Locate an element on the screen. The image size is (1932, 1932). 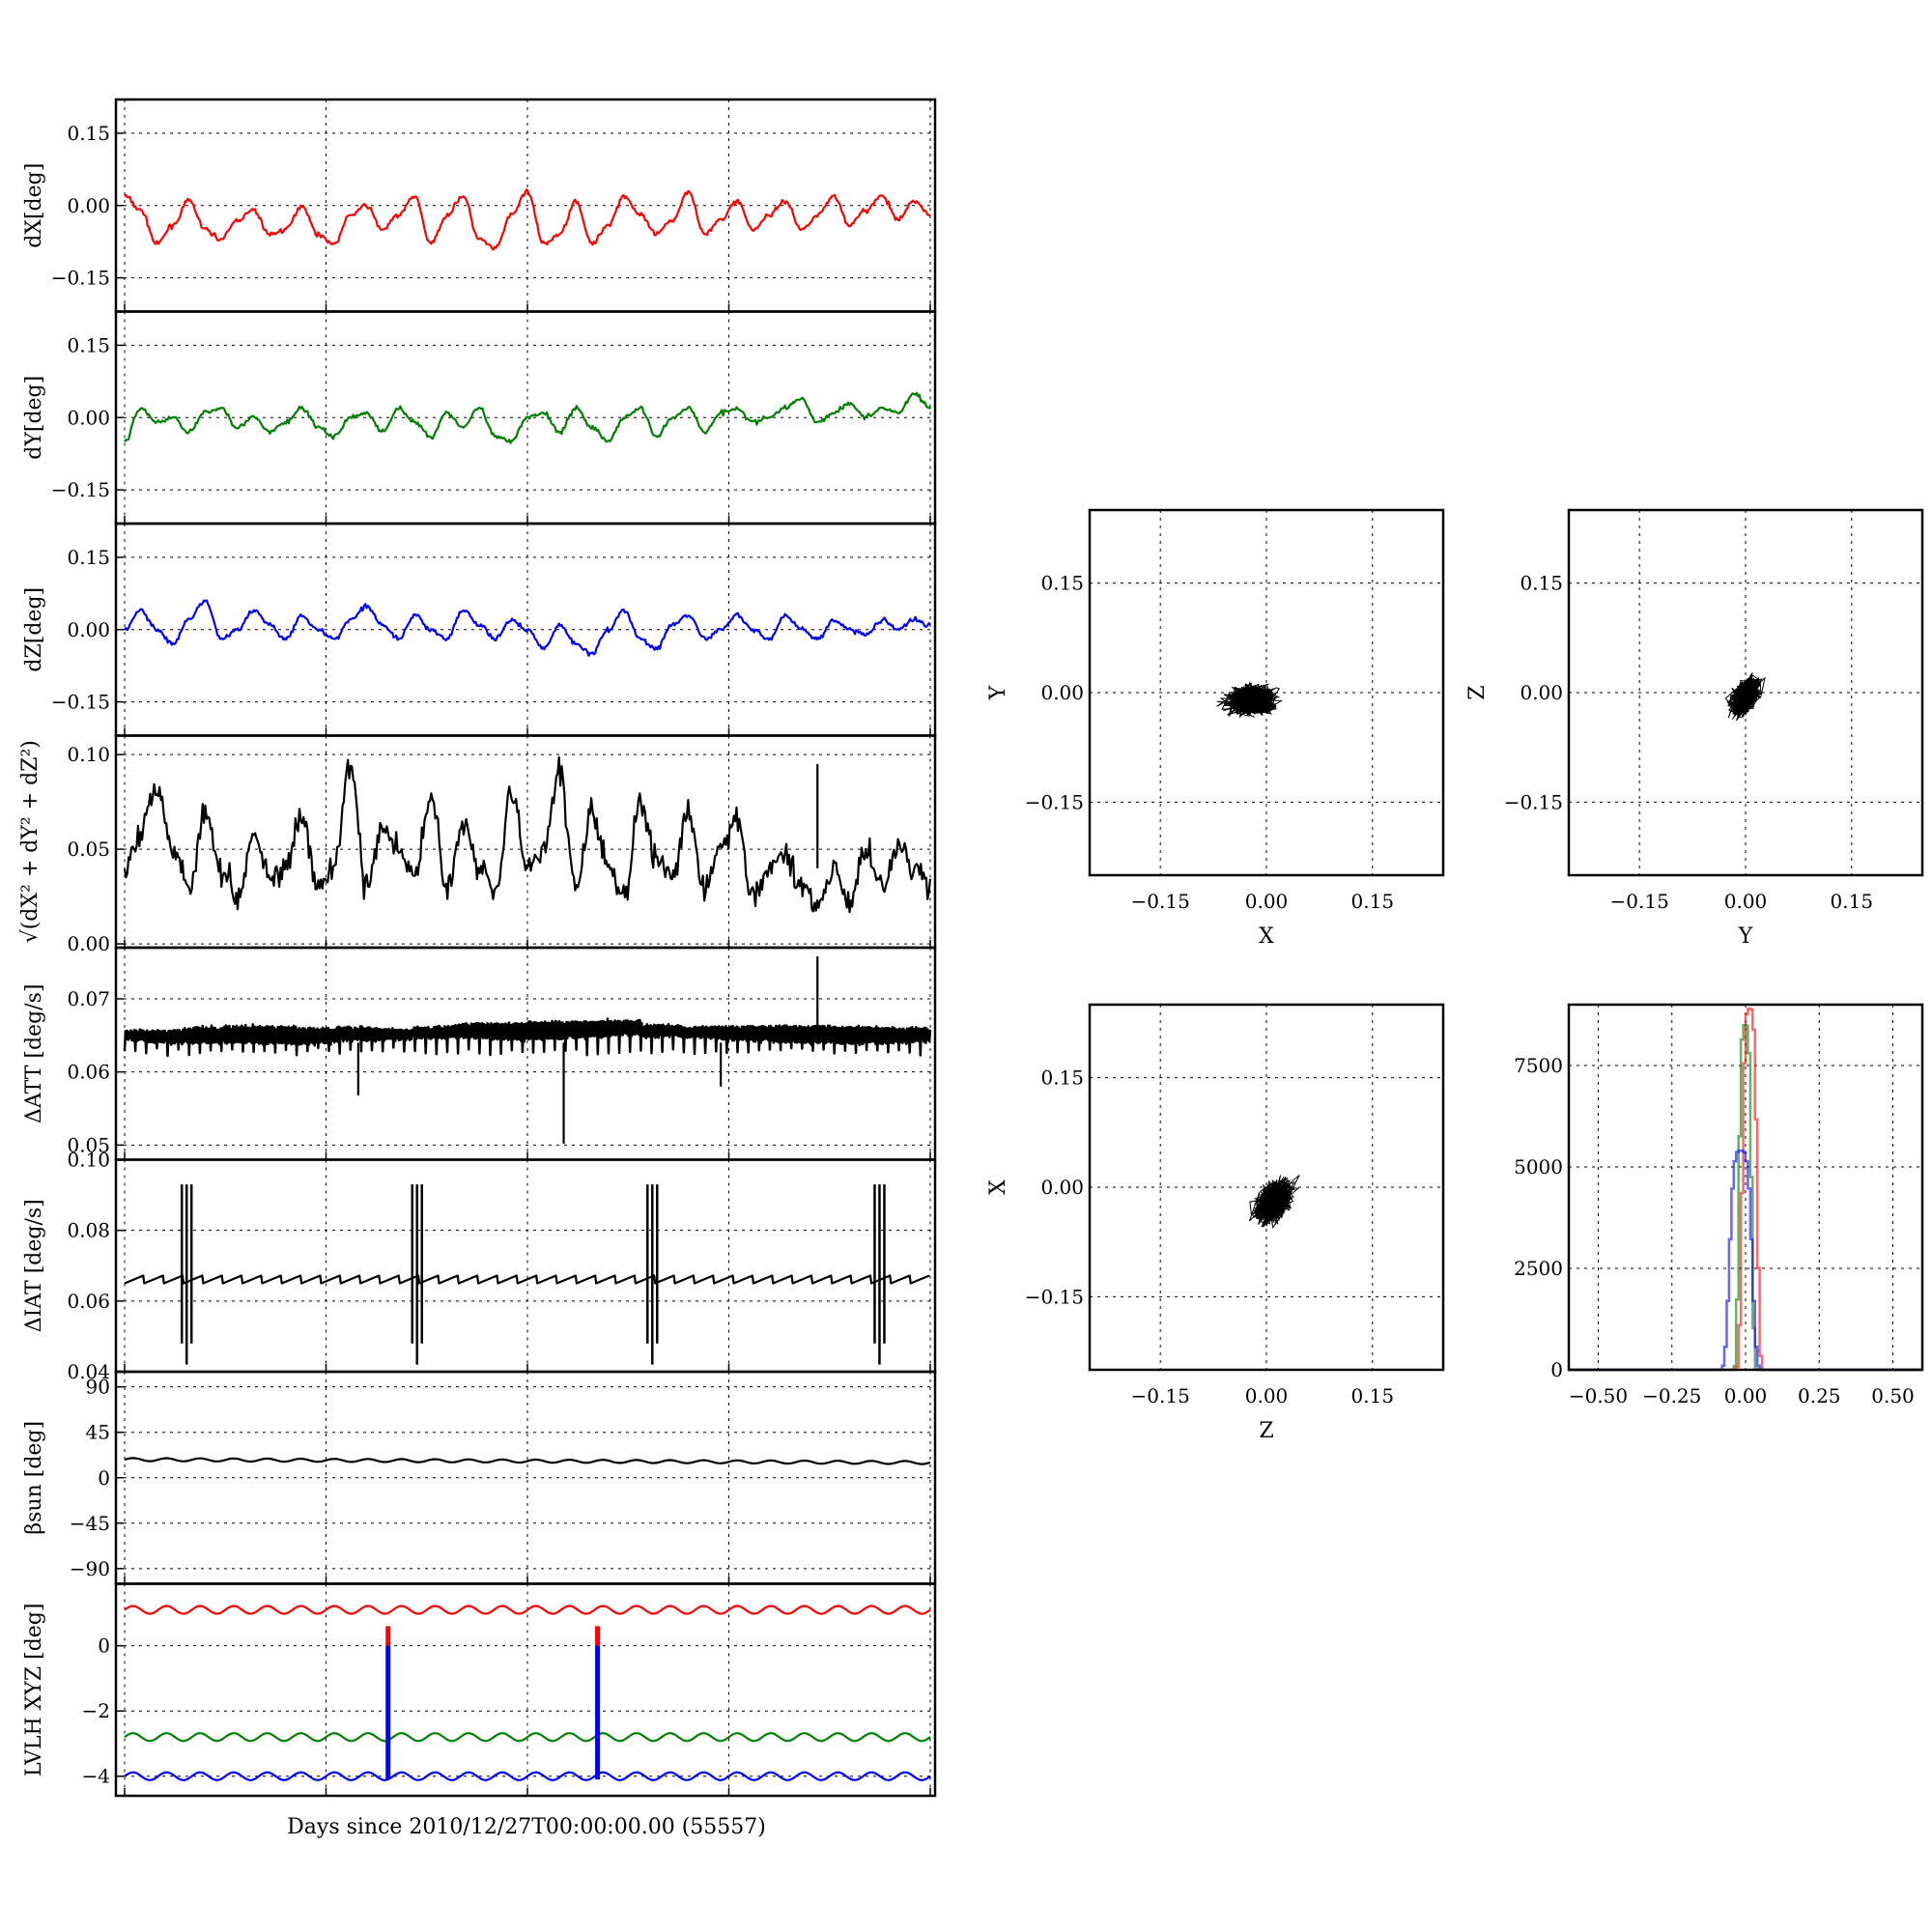
y-axis-label: LVLH XYZ [deg] is located at coordinates (34, 1690).